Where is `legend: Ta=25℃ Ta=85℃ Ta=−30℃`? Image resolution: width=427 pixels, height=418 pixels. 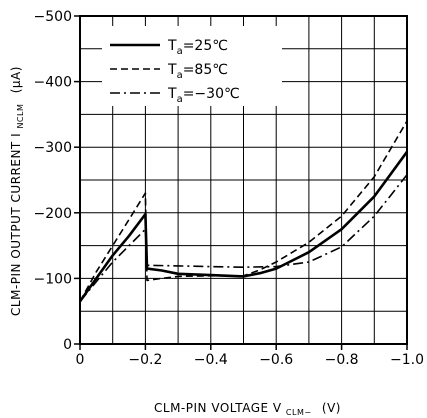
legend: Ta=25℃ Ta=85℃ Ta=−30℃ is located at coordinates (192, 66).